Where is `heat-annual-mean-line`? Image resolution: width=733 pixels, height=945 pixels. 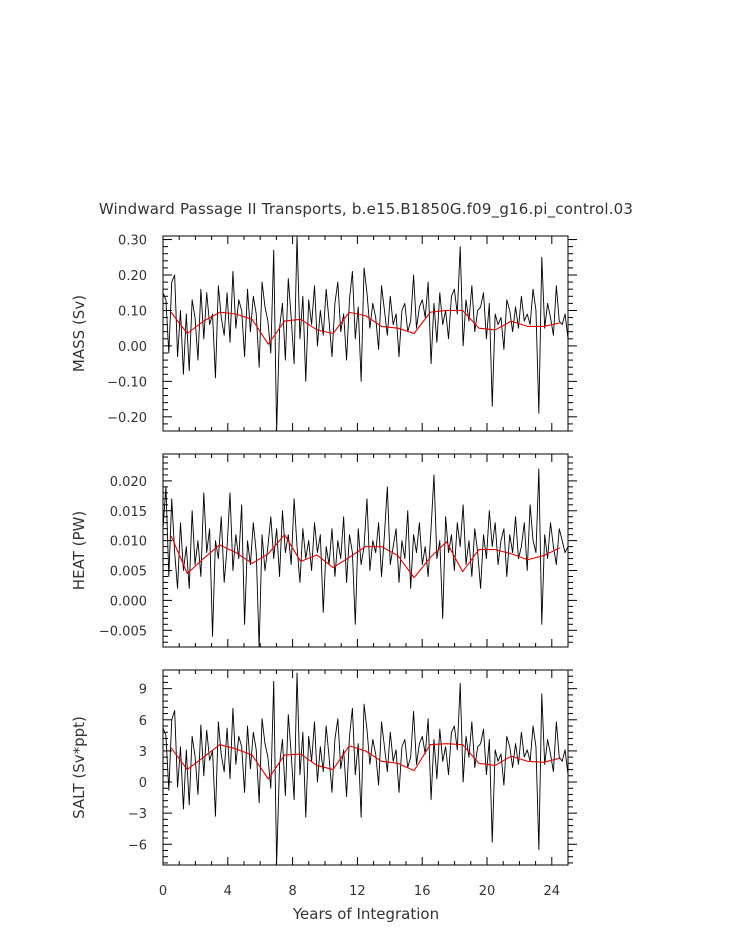 heat-annual-mean-line is located at coordinates (365, 556).